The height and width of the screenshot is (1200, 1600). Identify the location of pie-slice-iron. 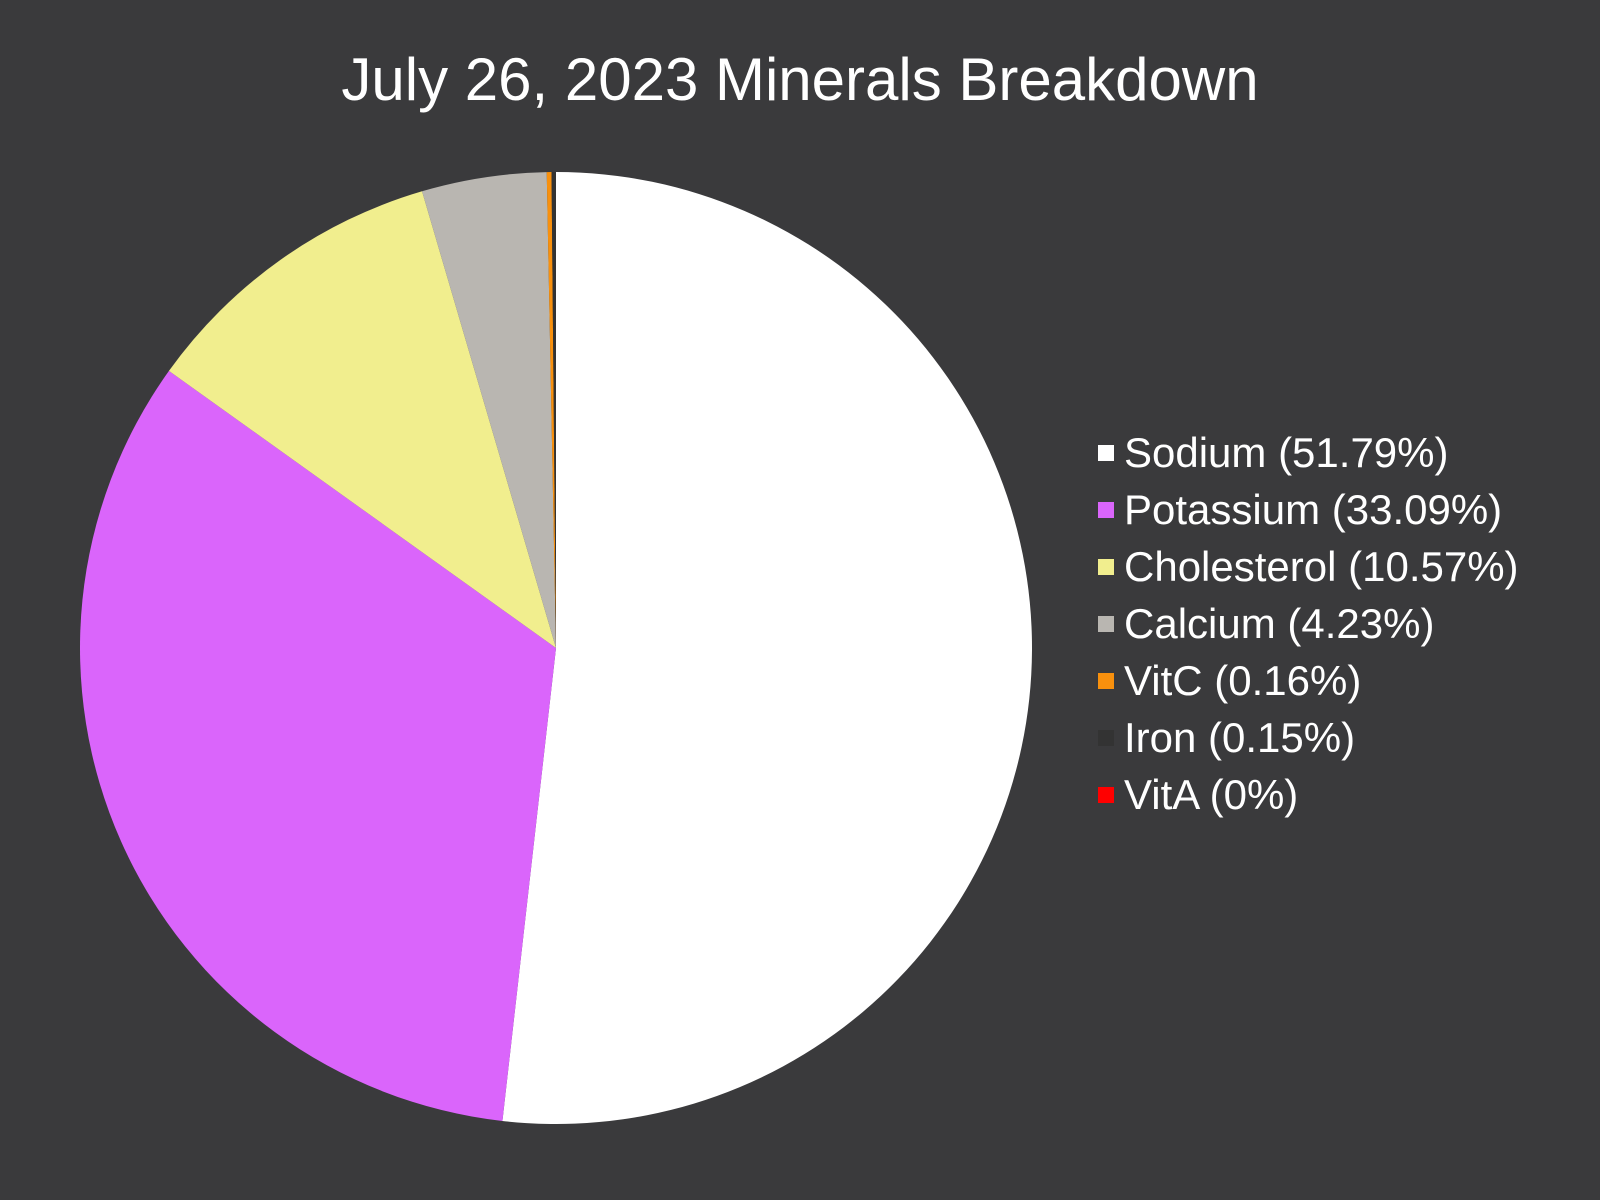
(553, 410).